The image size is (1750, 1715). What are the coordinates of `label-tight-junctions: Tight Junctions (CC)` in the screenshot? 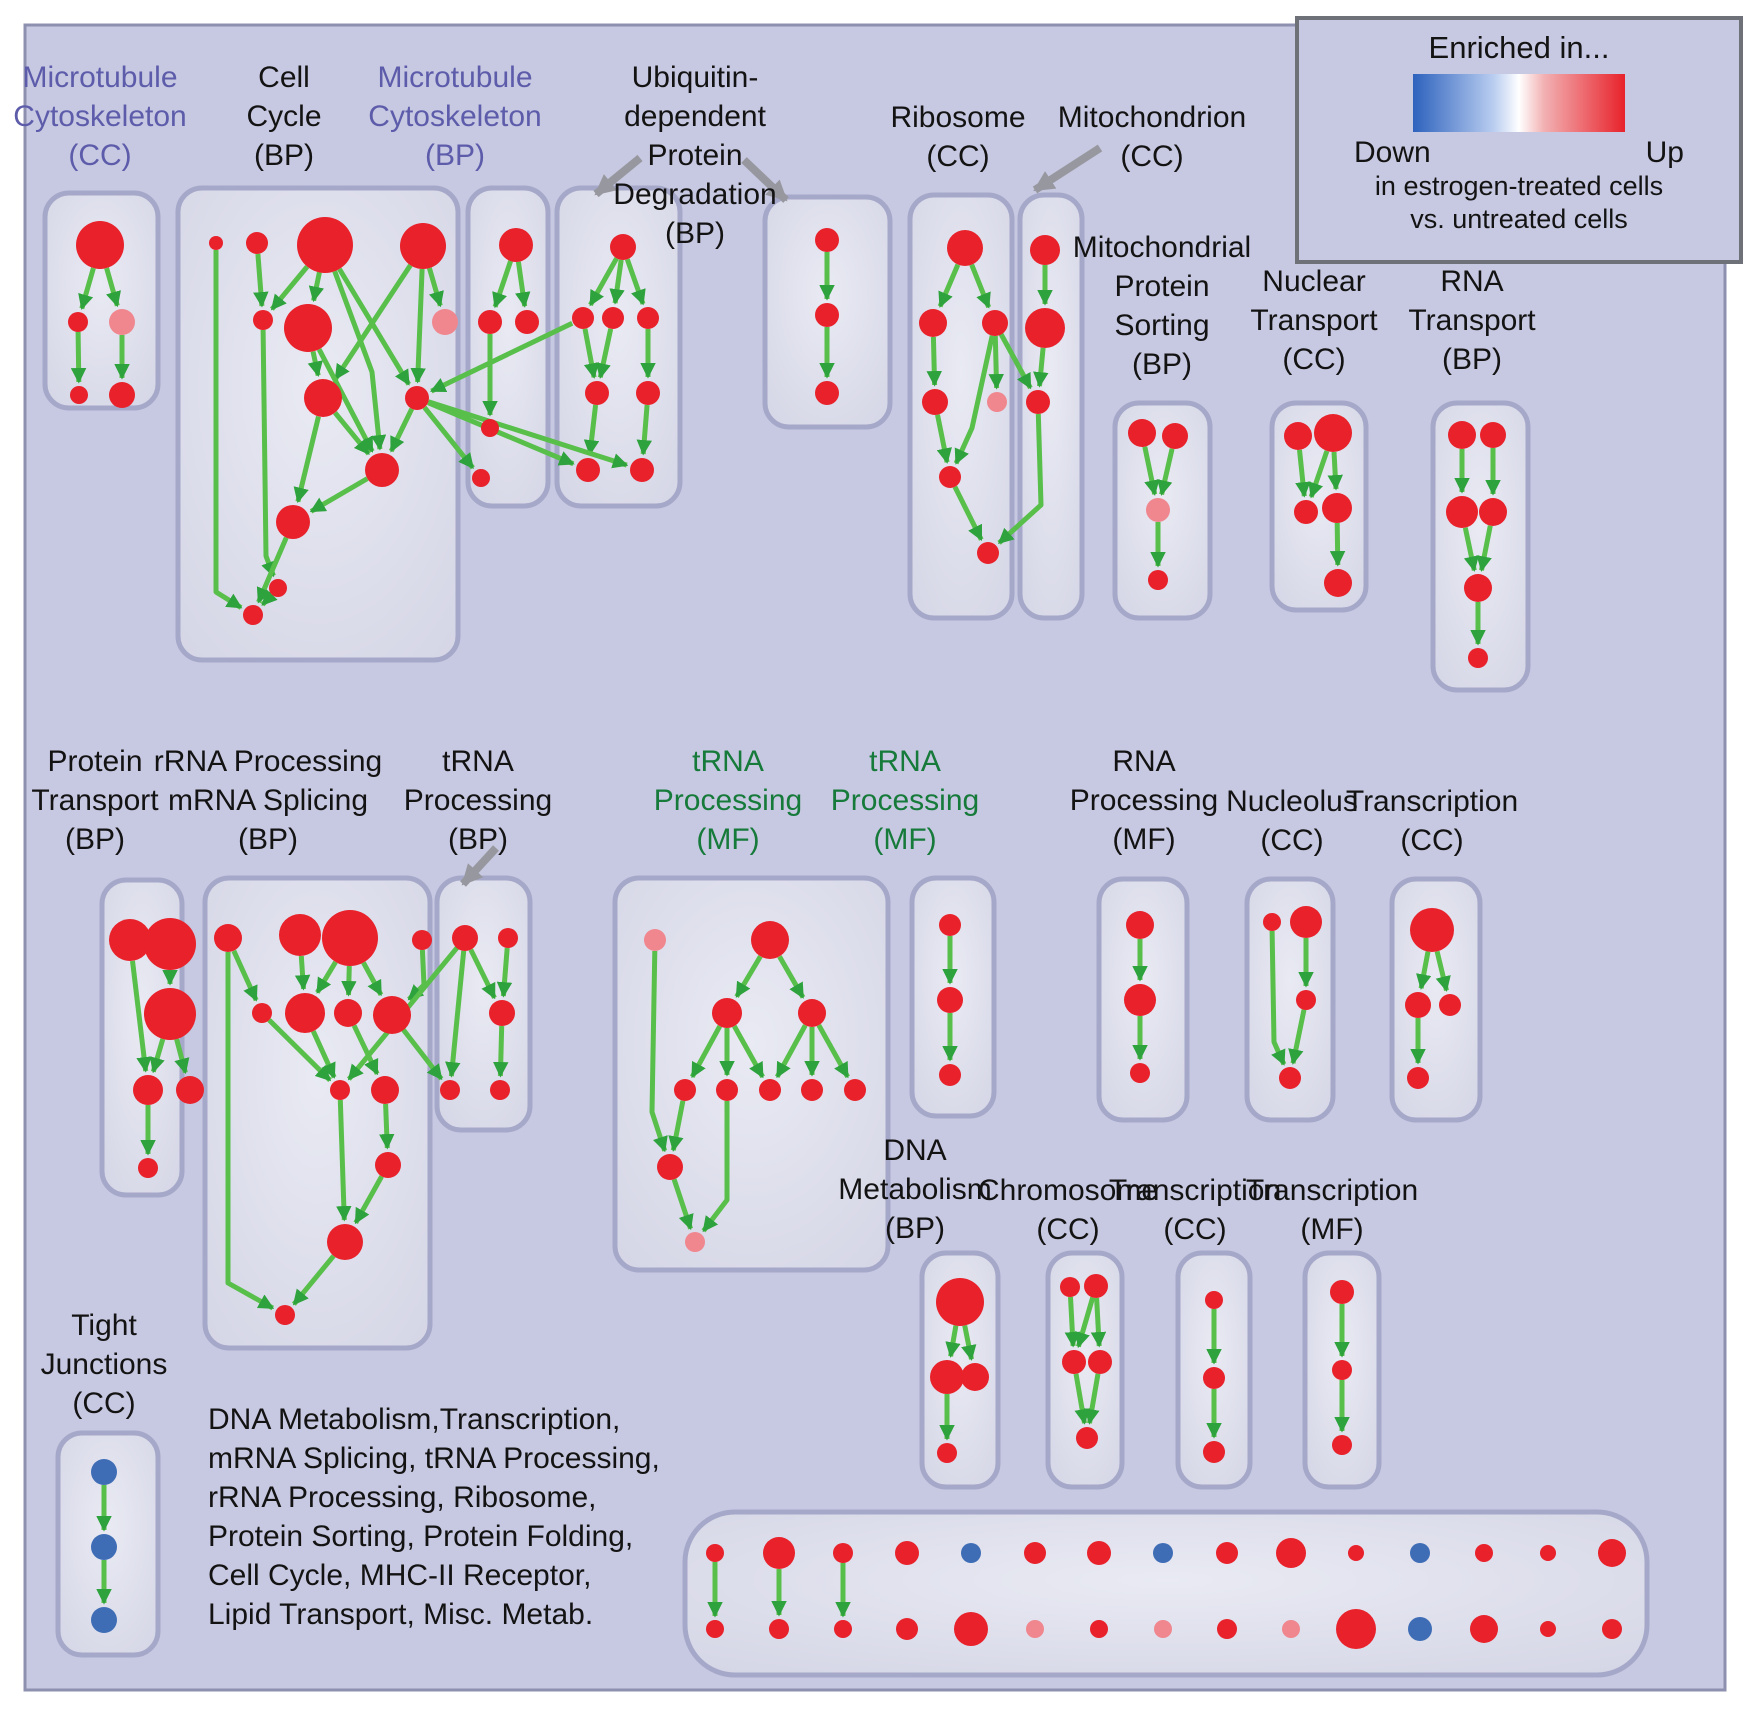 It's located at (104, 1364).